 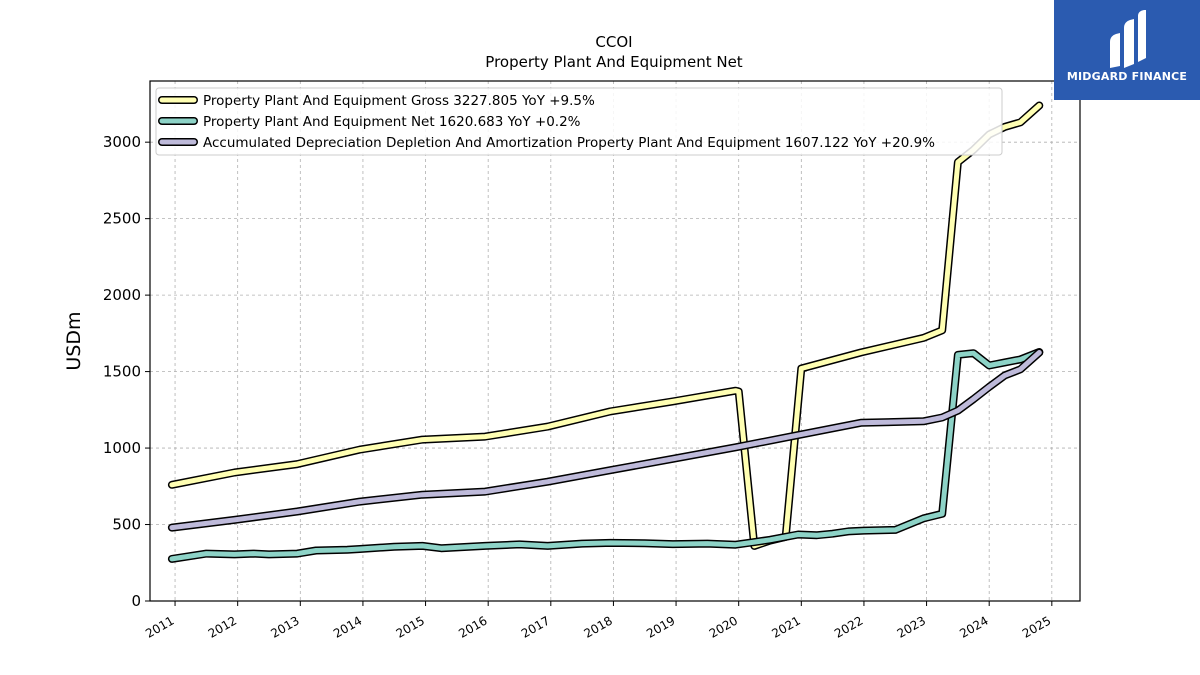 What do you see at coordinates (597, 626) in the screenshot?
I see `x-tick-label: 2018` at bounding box center [597, 626].